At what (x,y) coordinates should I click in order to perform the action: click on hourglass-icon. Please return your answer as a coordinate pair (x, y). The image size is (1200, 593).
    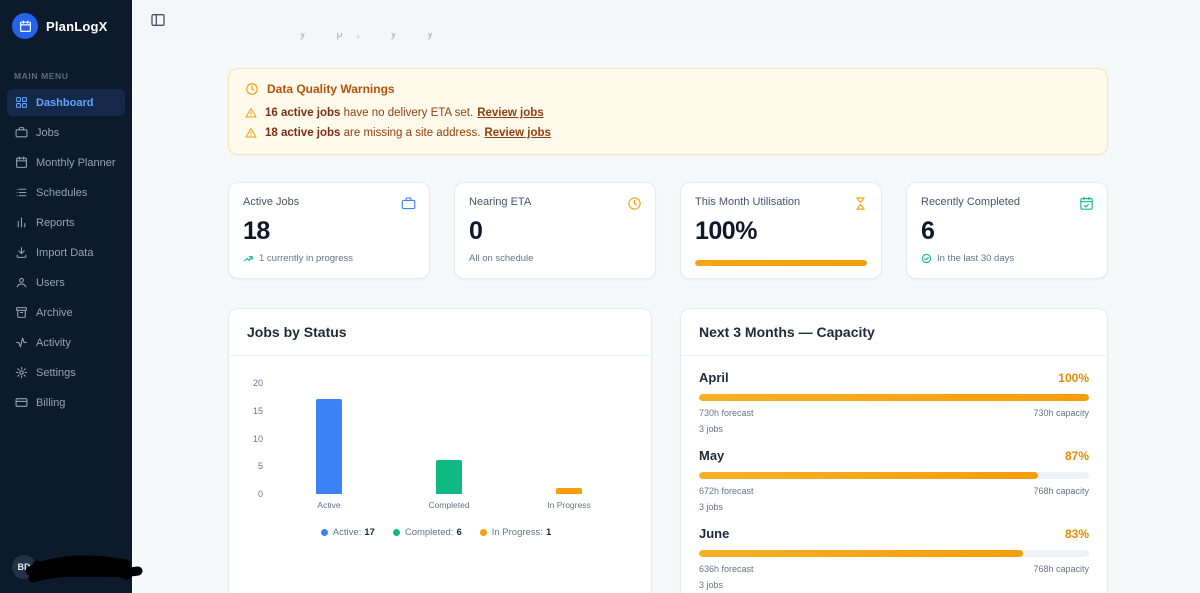
    Looking at the image, I should click on (860, 203).